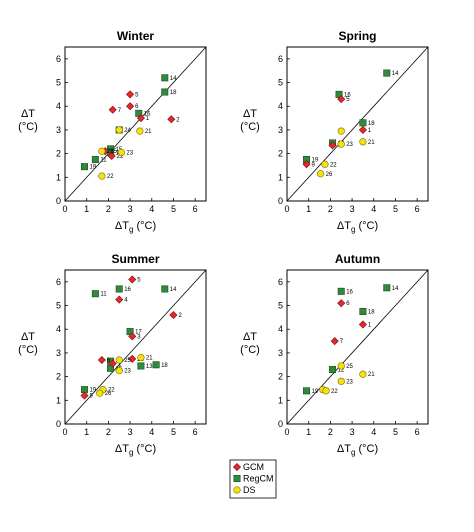  I want to click on point-label: 4, so click(126, 301).